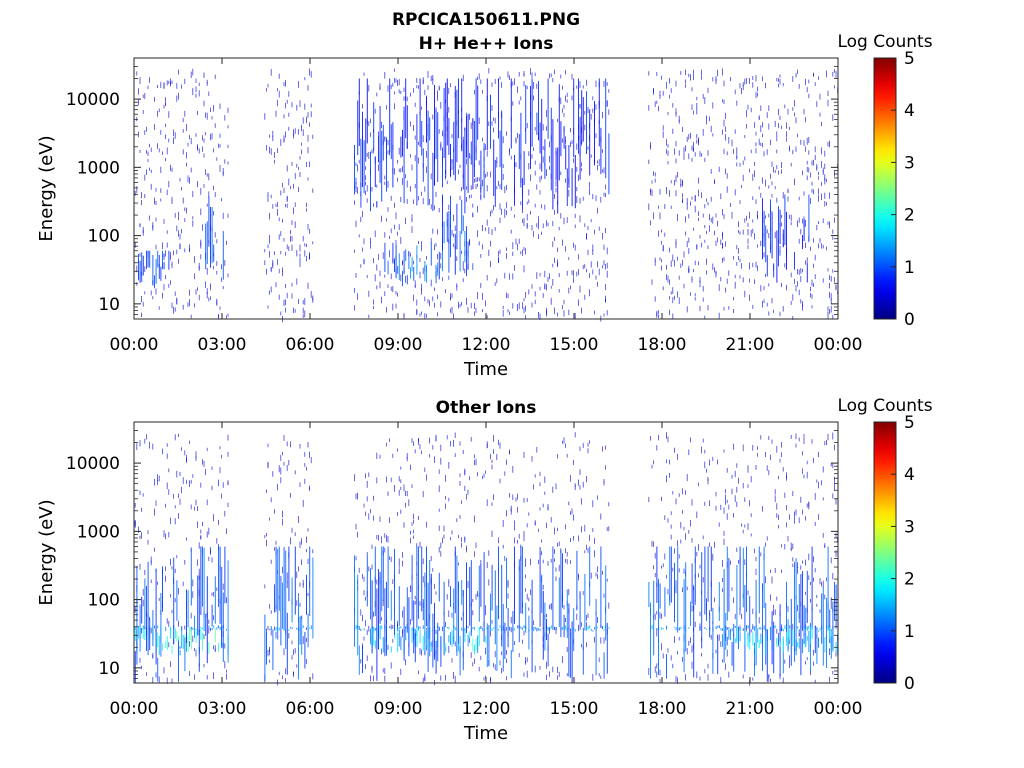 The height and width of the screenshot is (768, 1024). I want to click on colorbar-tick-label: 3, so click(909, 527).